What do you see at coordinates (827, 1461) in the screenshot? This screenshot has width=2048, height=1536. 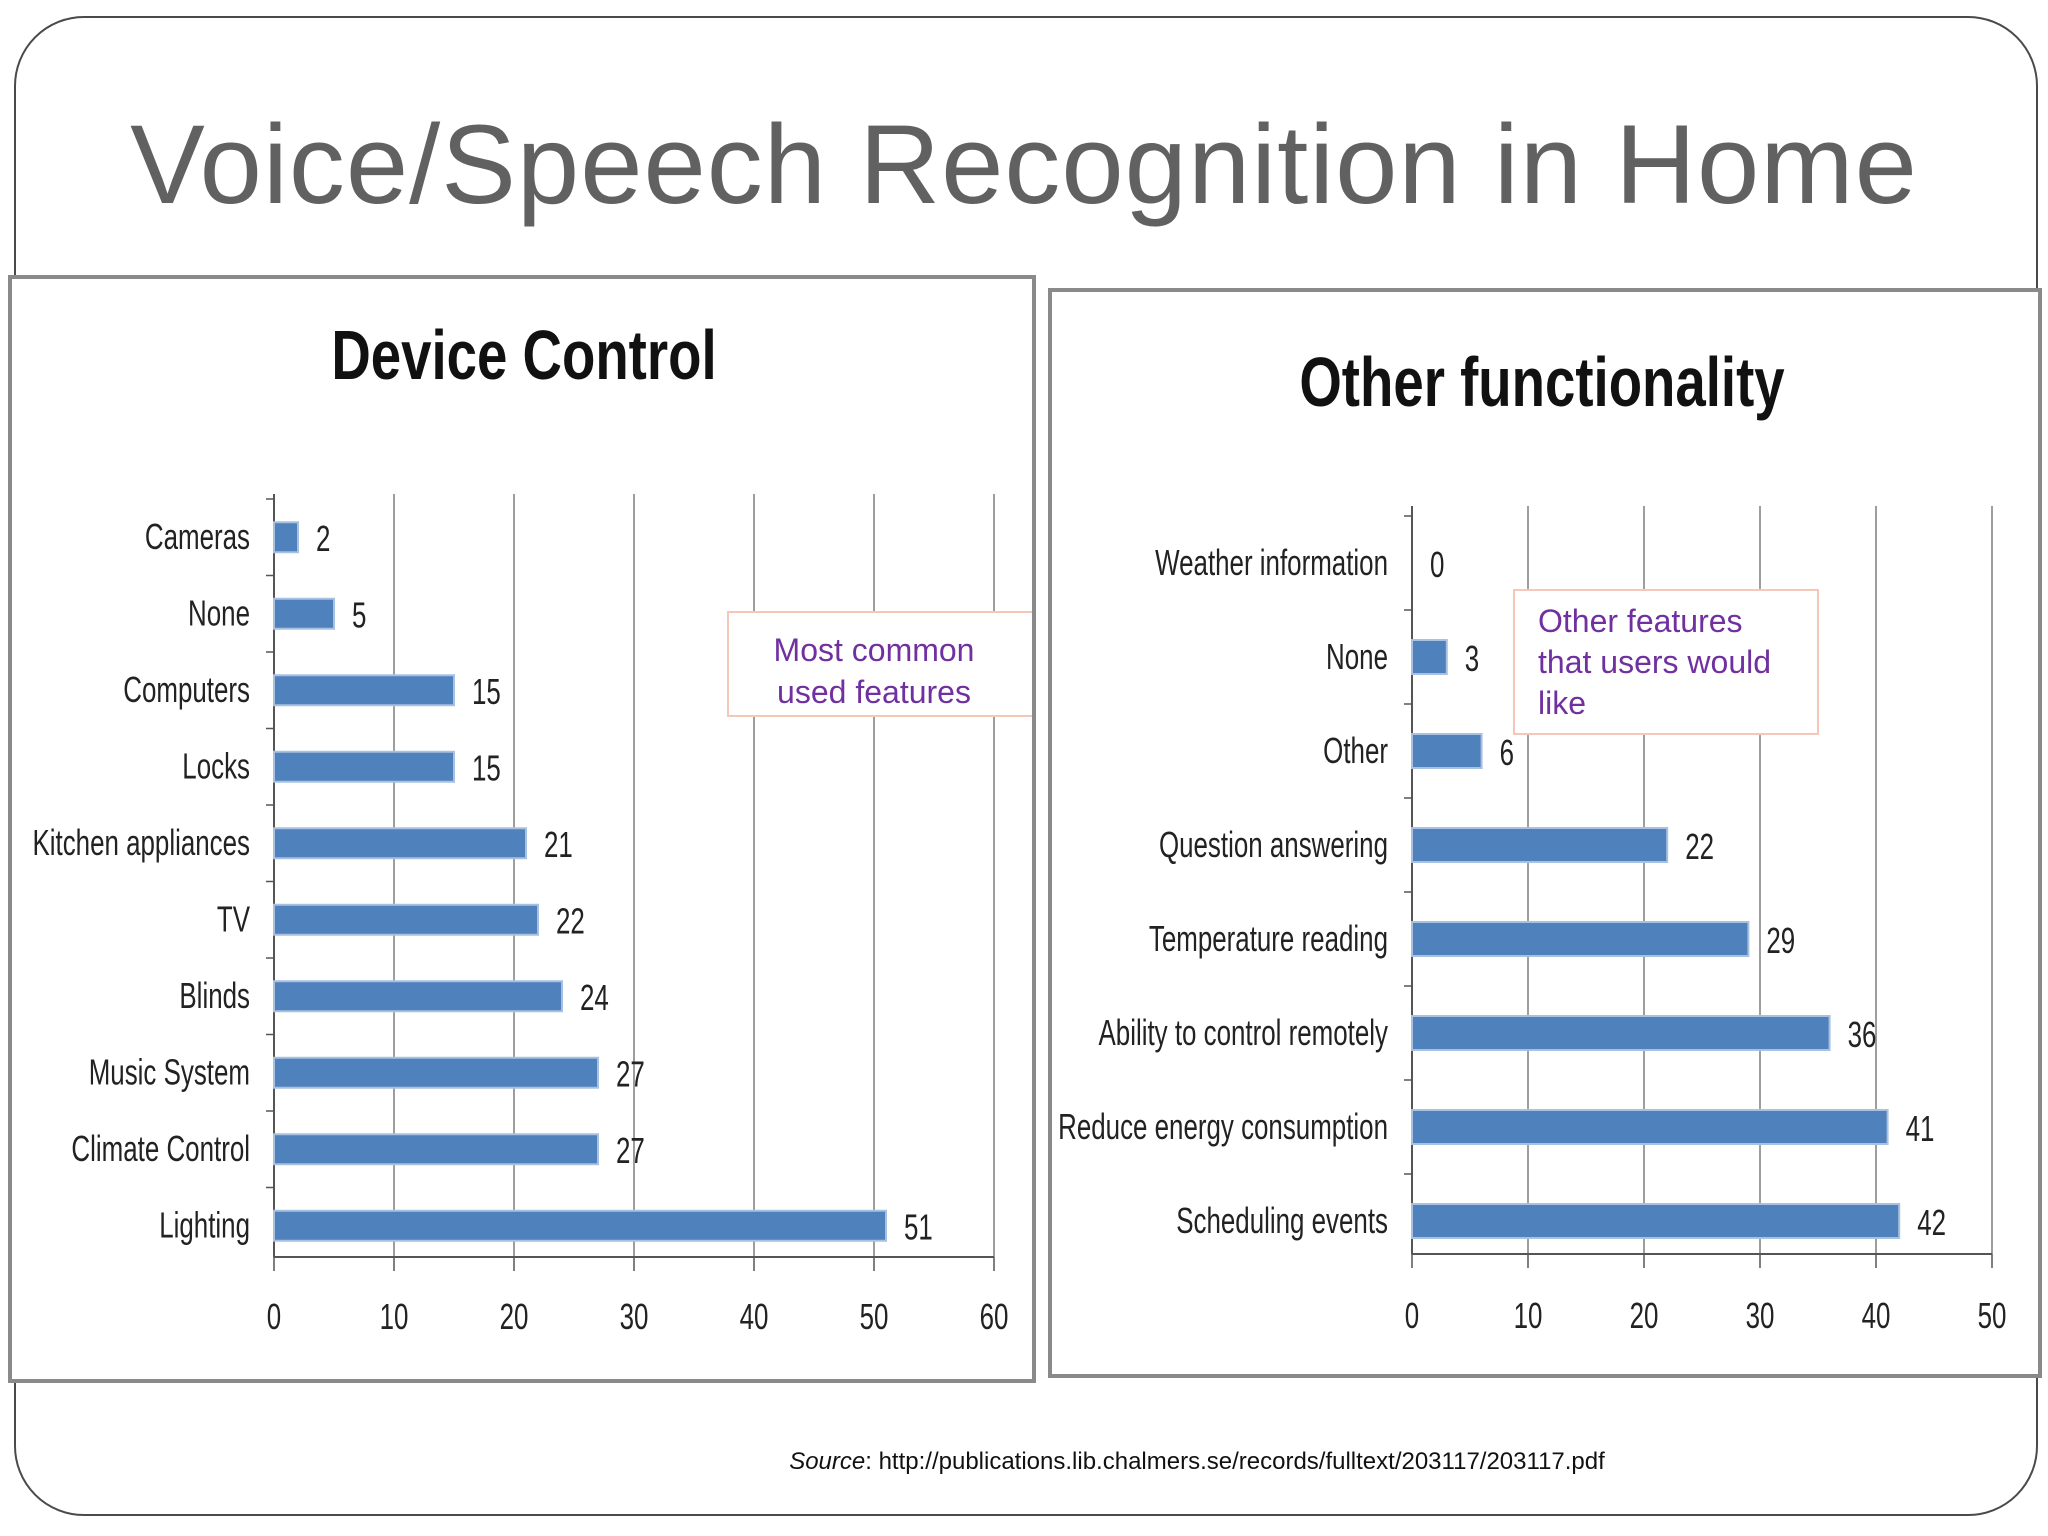 I see `source-label: Source` at bounding box center [827, 1461].